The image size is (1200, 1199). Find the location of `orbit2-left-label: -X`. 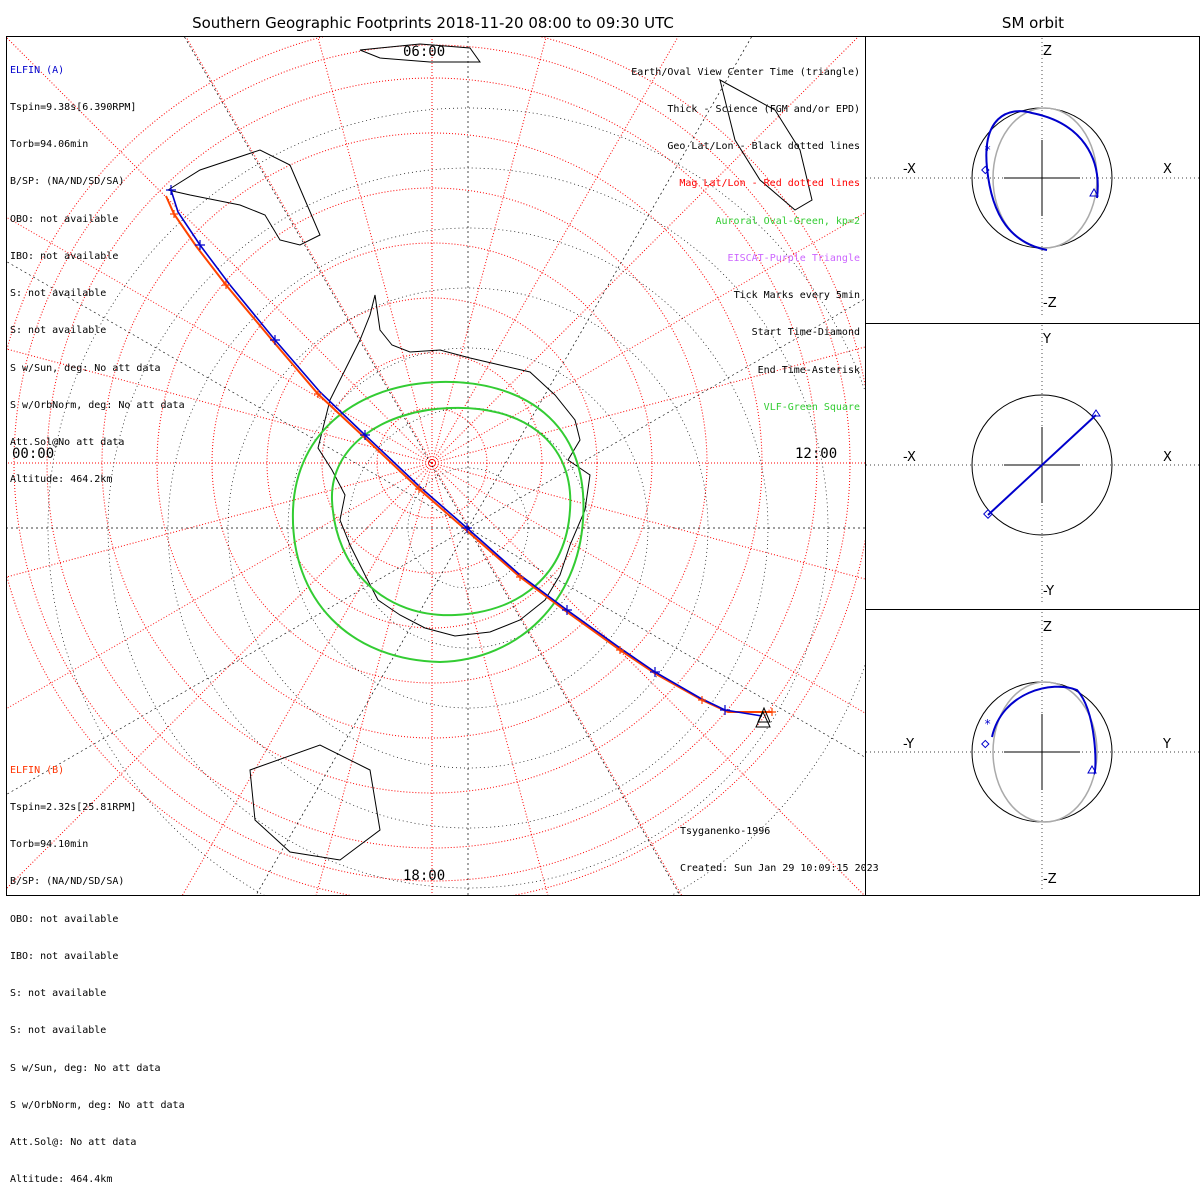

orbit2-left-label: -X is located at coordinates (909, 457).